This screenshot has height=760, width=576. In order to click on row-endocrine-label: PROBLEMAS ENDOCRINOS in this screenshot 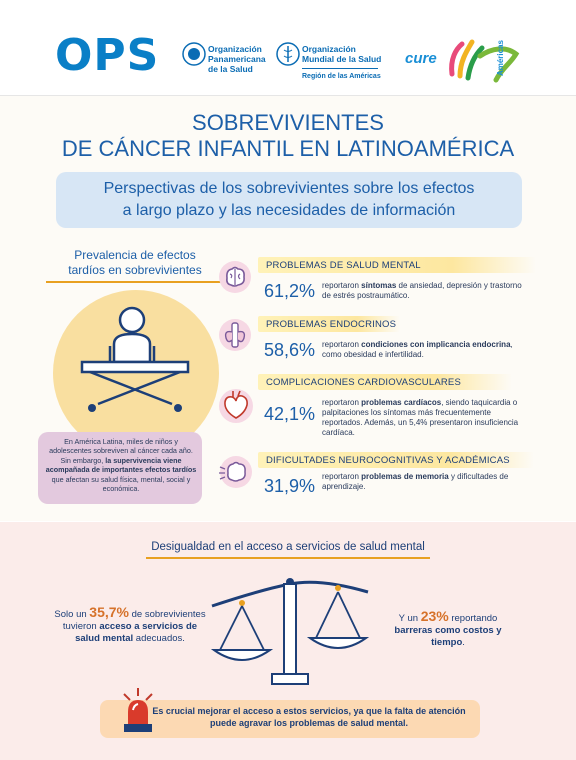, I will do `click(331, 324)`.